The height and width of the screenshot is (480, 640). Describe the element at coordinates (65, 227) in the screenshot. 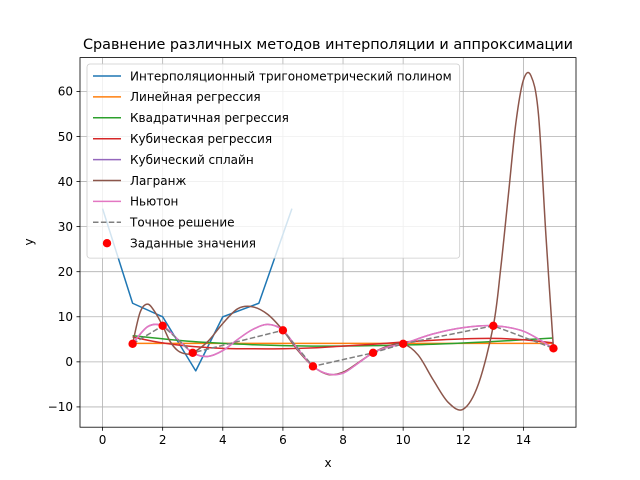

I see `y-tick-label-4: 30` at that location.